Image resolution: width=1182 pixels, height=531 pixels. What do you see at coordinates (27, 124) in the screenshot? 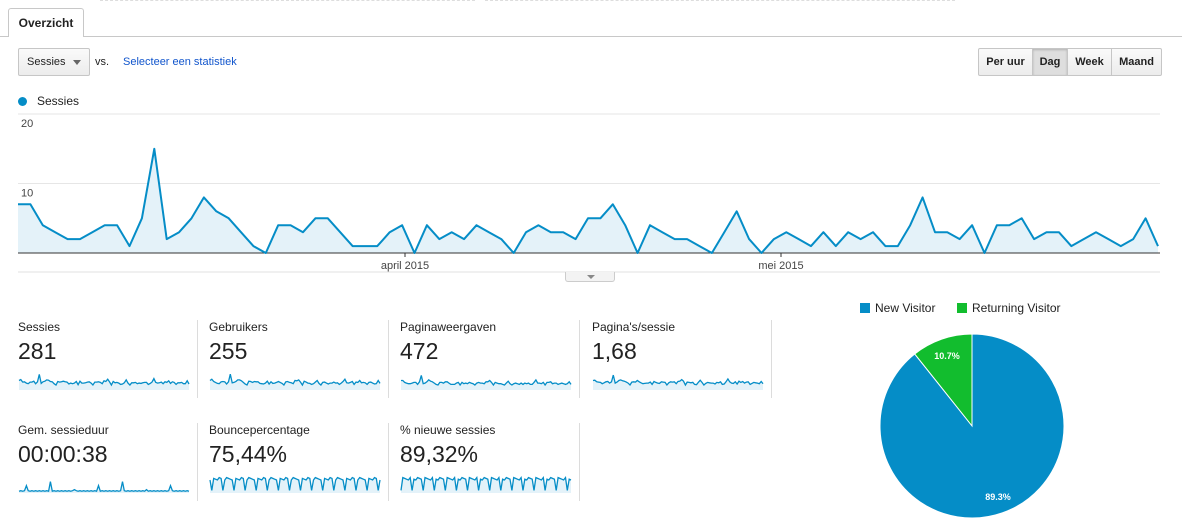
I see `y-tick-label: 20` at bounding box center [27, 124].